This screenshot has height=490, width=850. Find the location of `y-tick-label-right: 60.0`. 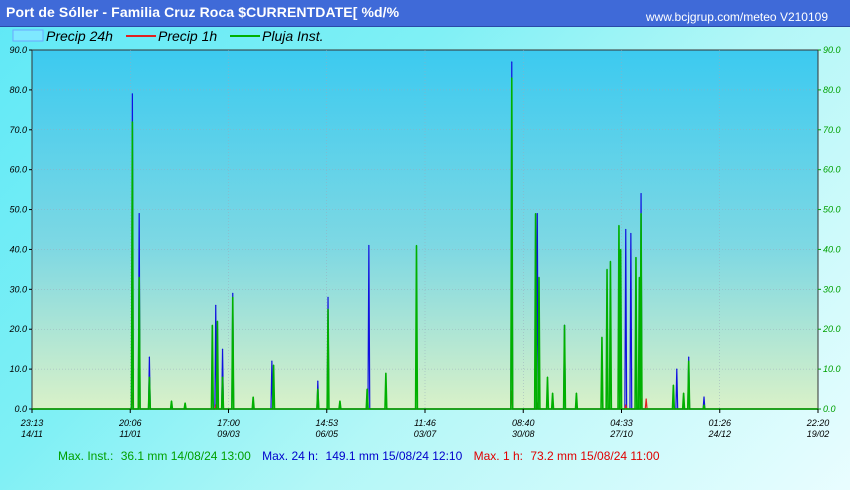

y-tick-label-right: 60.0 is located at coordinates (832, 170).